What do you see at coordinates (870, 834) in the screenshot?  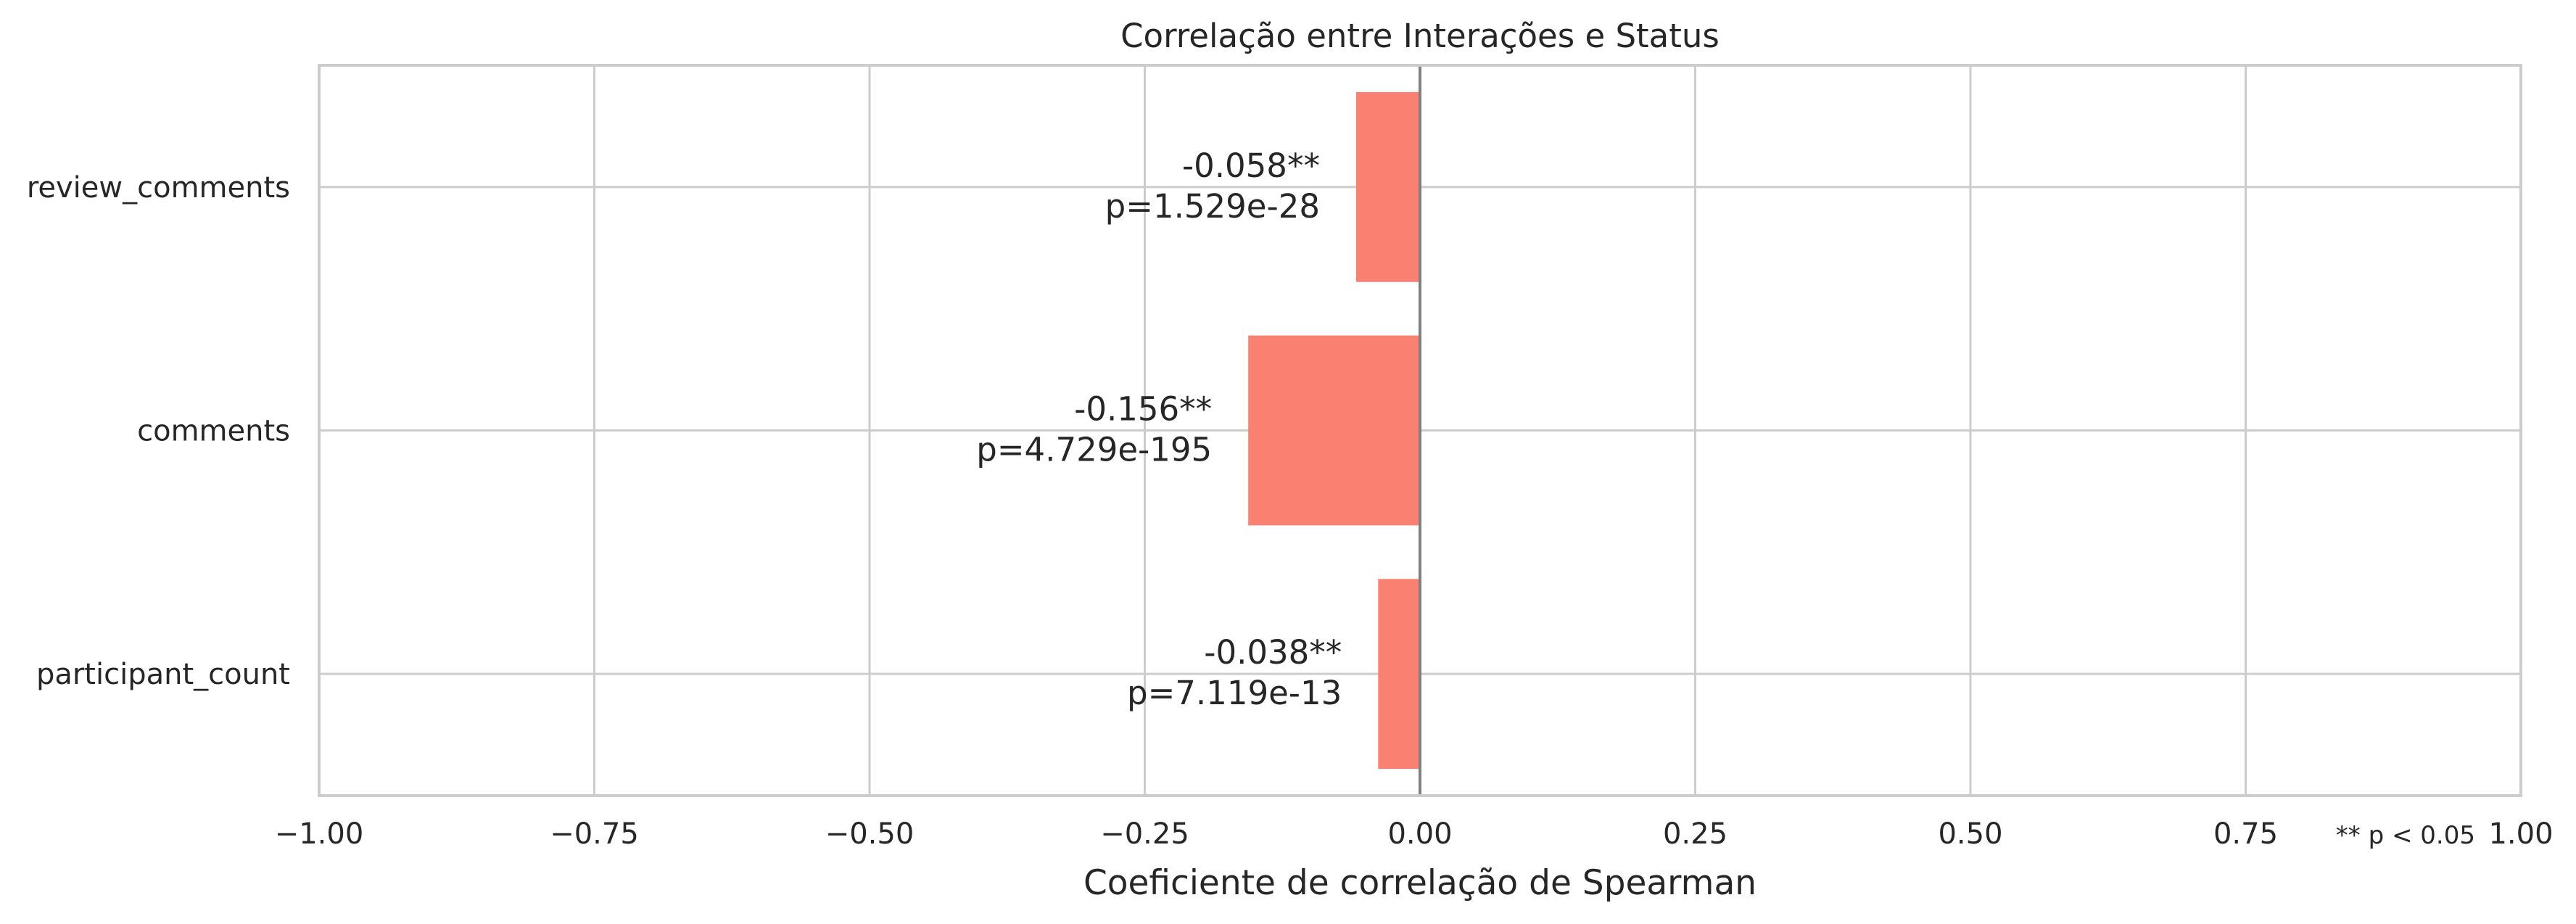 I see `x-tick-label: −0.50` at bounding box center [870, 834].